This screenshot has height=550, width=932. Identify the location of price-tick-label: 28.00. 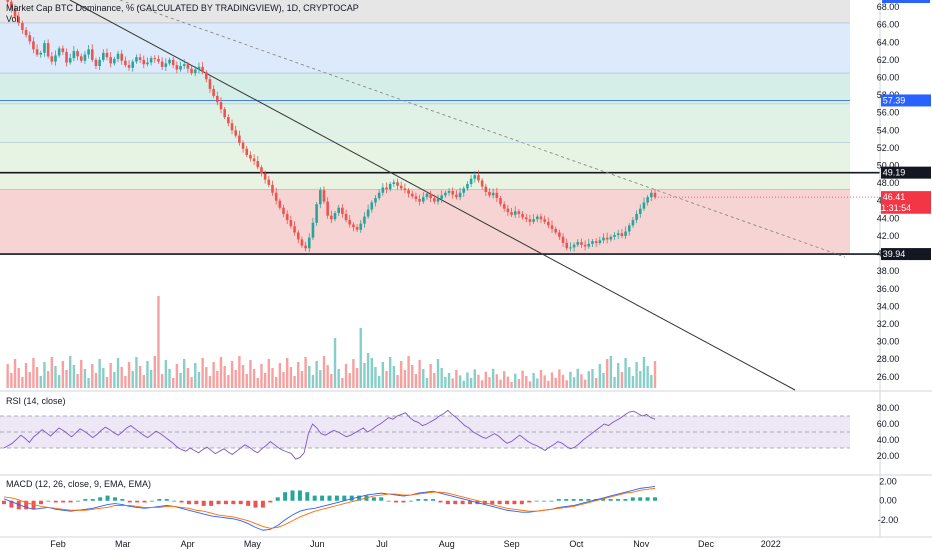
(888, 359).